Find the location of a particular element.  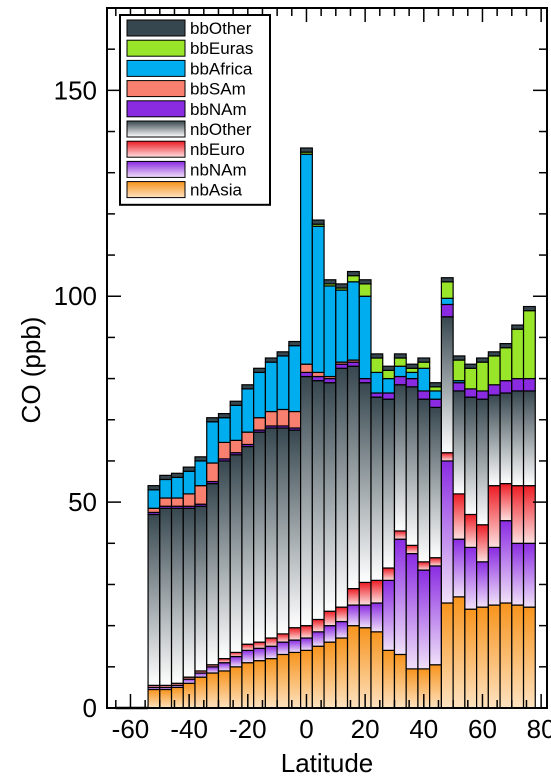

x-tick-label-0: 0 is located at coordinates (306, 729).